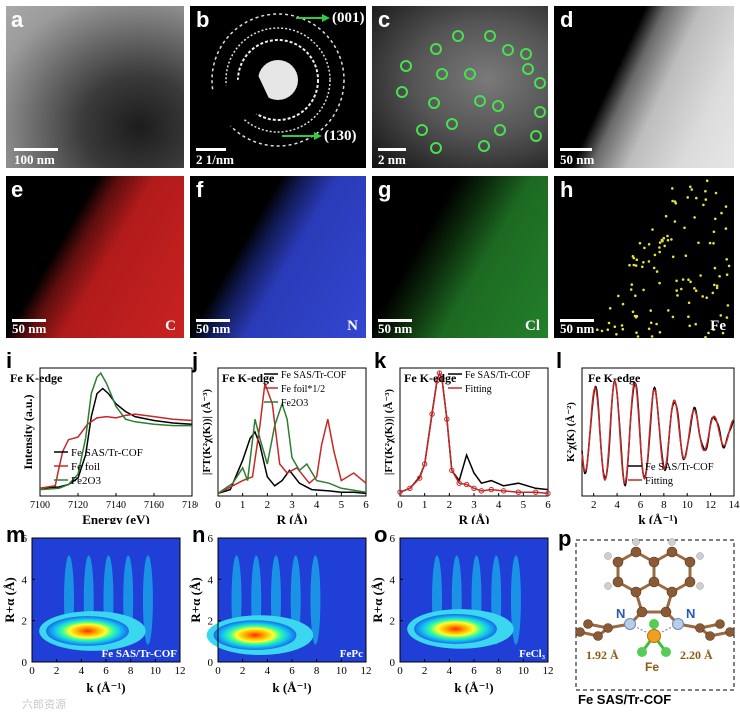 The height and width of the screenshot is (712, 740). I want to click on x-tick-label: 7160, so click(154, 505).